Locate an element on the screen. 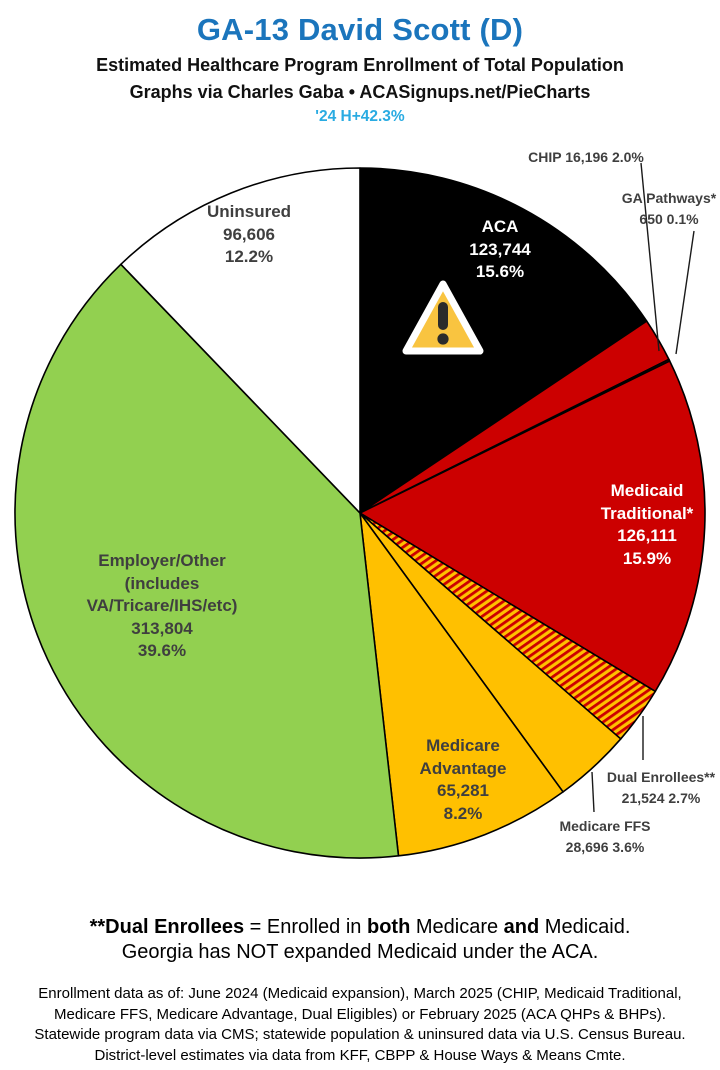 Image resolution: width=720 pixels, height=1070 pixels. label-uninsured: Uninsured 96,606 12.2% is located at coordinates (249, 234).